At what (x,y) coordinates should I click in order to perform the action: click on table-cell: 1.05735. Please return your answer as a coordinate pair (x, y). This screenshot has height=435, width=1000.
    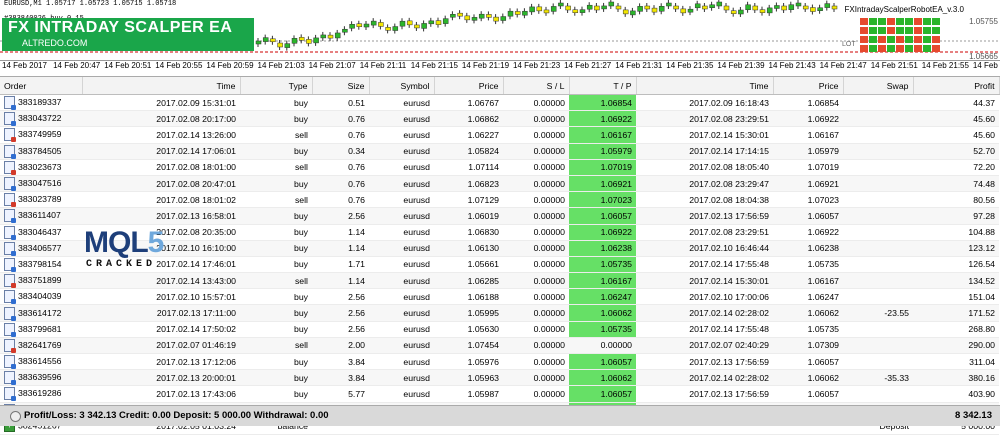
    Looking at the image, I should click on (808, 329).